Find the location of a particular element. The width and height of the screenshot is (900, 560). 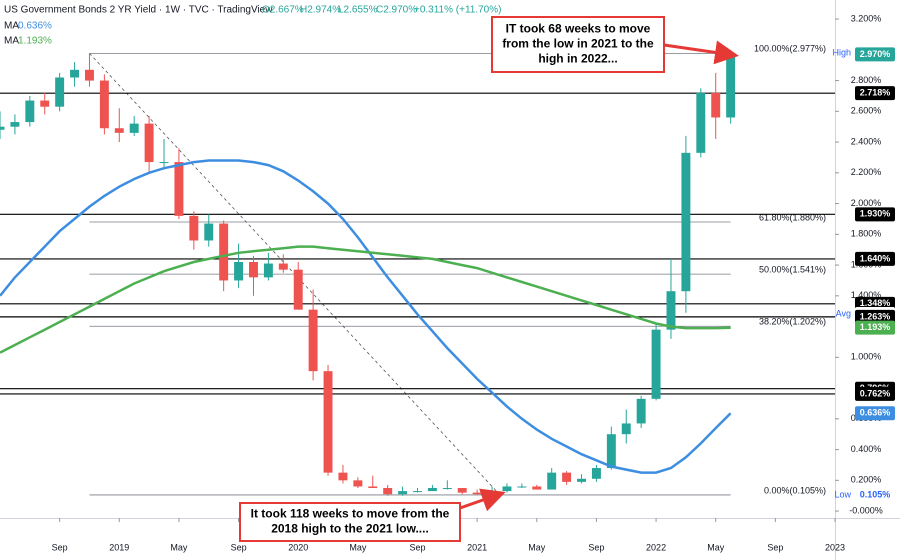

y-tick-label: 0.400% is located at coordinates (866, 449).